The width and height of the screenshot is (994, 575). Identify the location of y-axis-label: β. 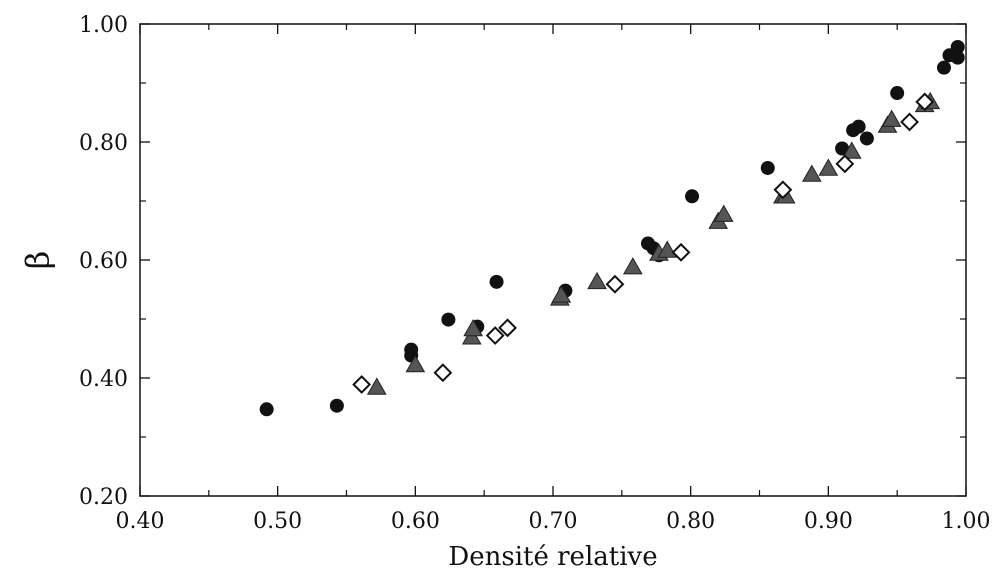
(38, 260).